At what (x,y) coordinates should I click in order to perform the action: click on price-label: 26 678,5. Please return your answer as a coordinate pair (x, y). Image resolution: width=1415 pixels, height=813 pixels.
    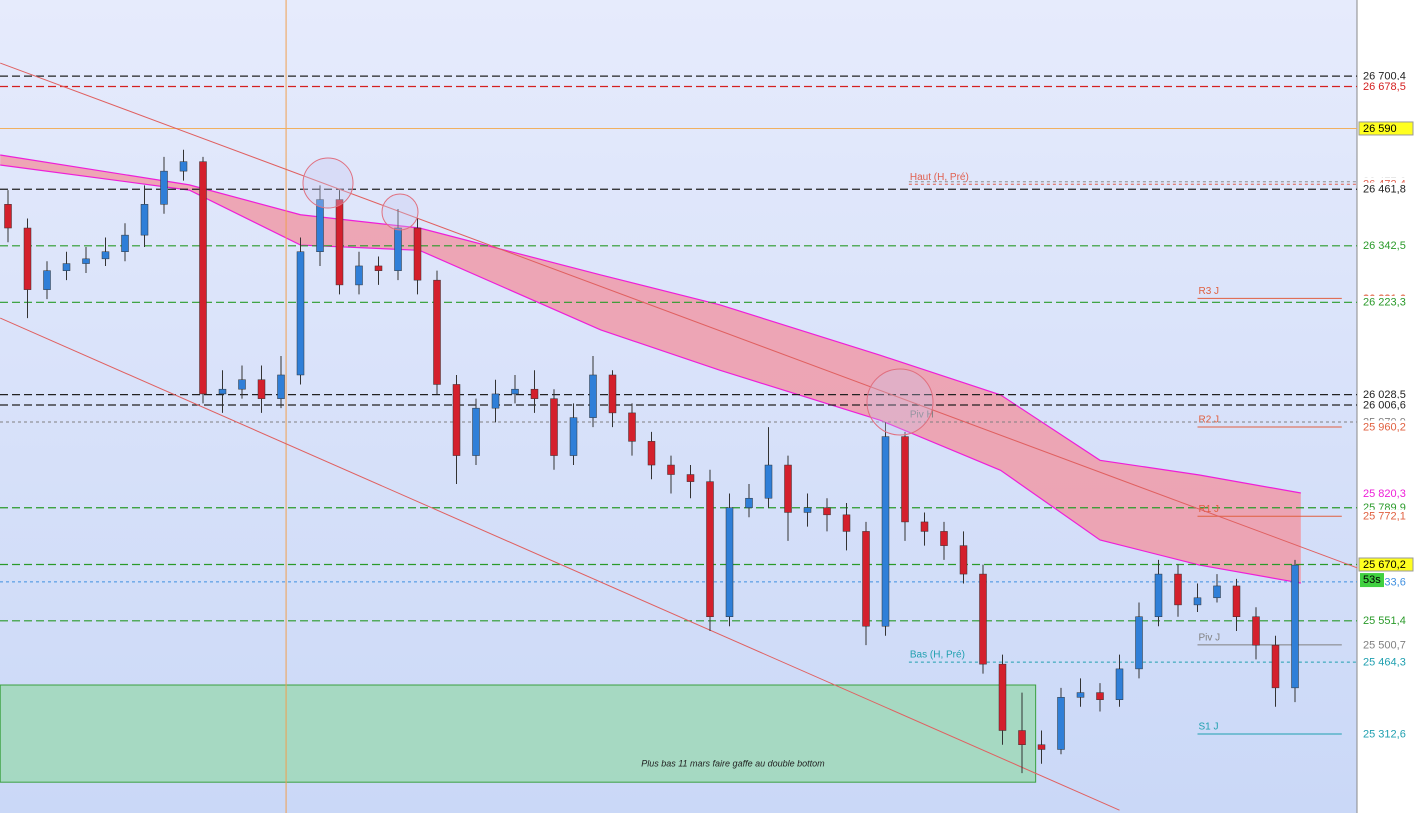
    Looking at the image, I should click on (1384, 87).